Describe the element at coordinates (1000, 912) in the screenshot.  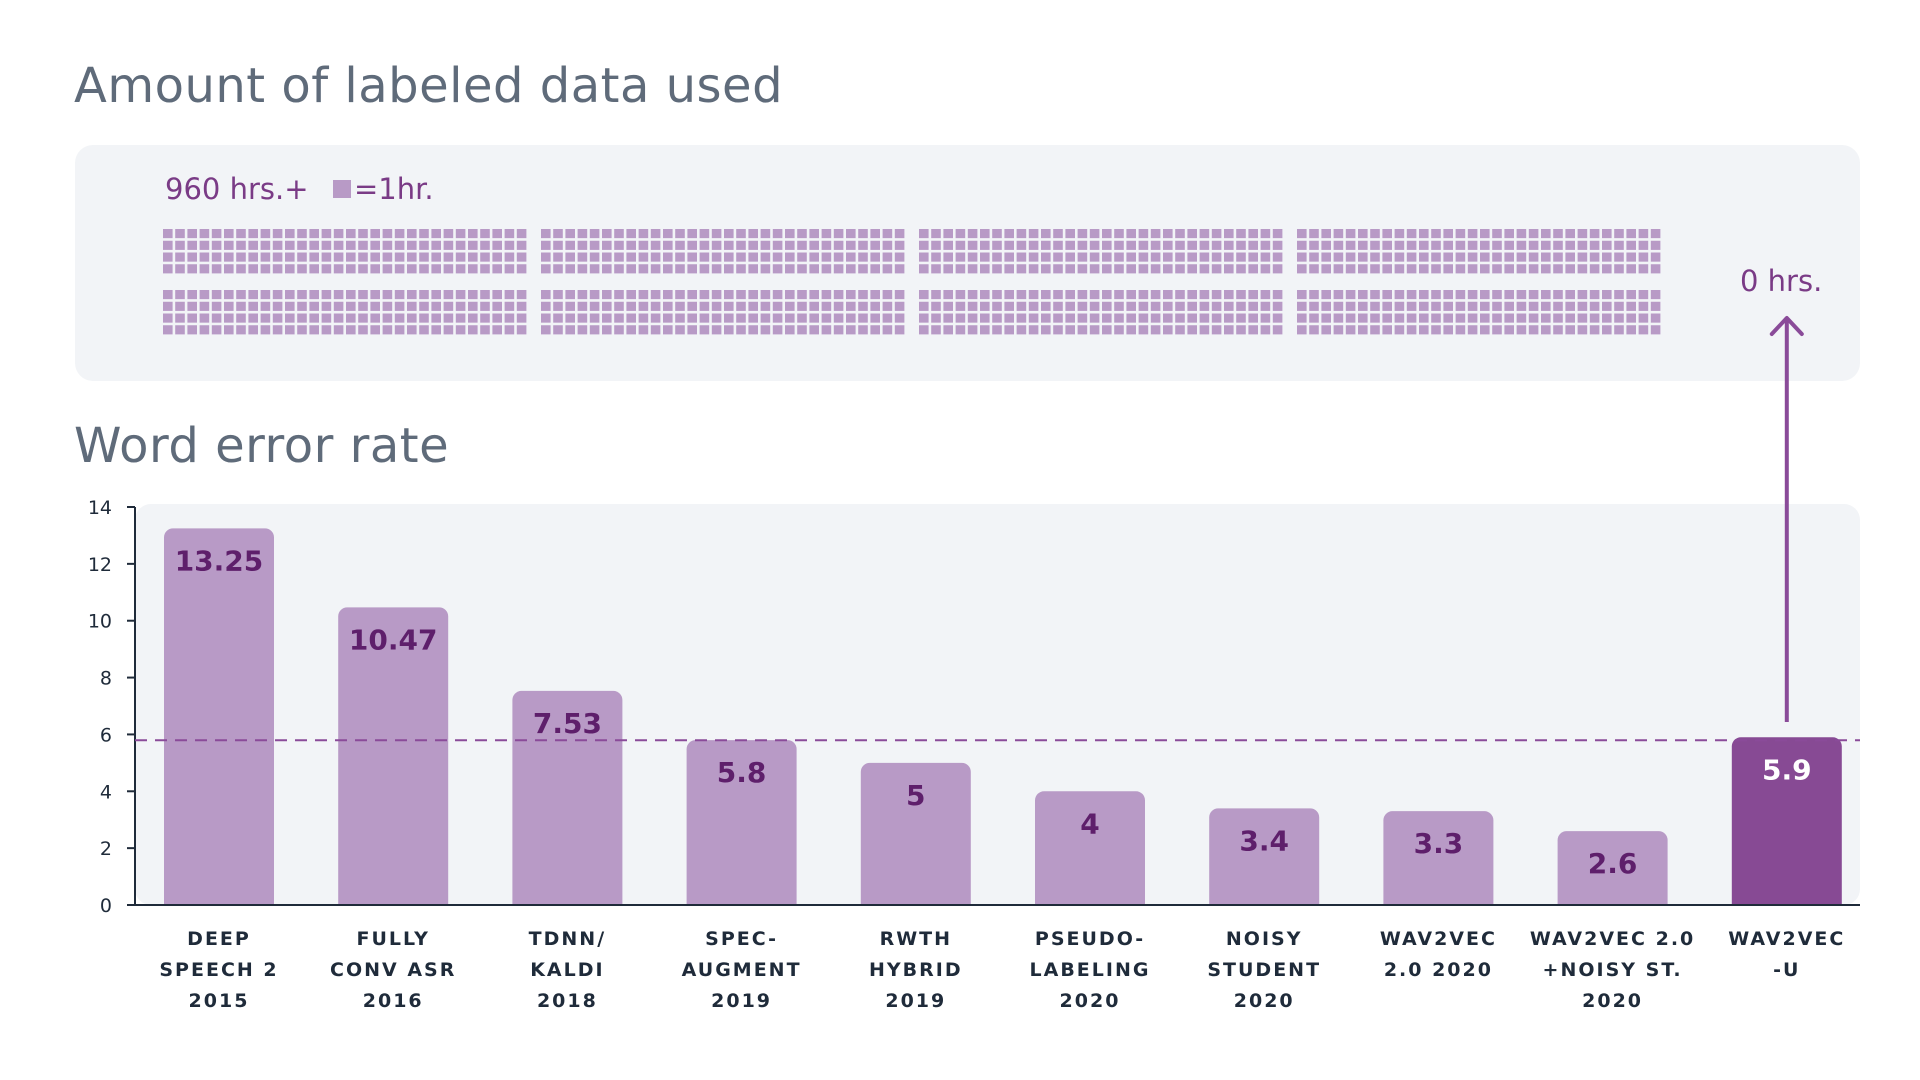
I see `baseline-mask` at that location.